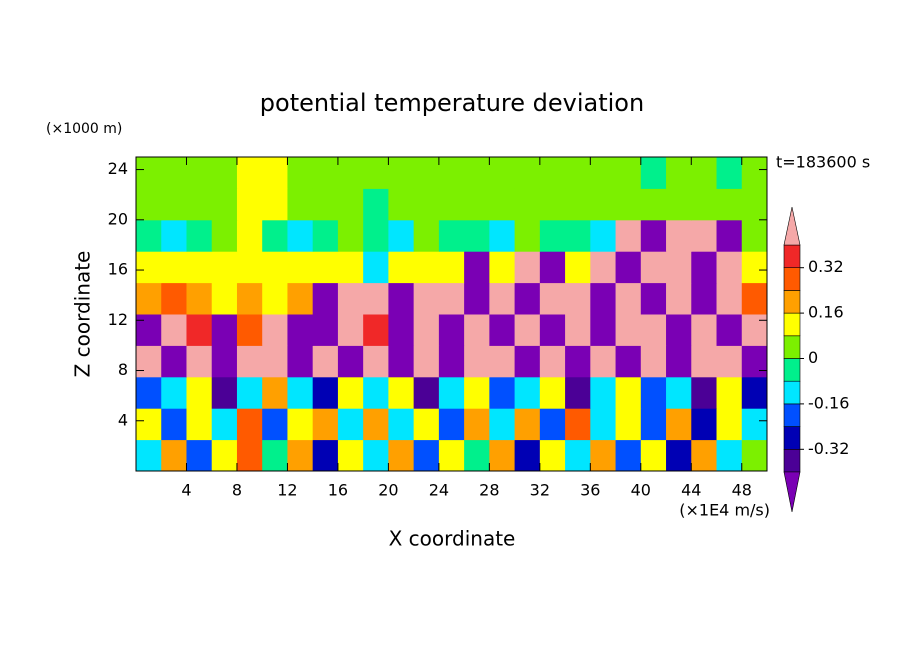 The height and width of the screenshot is (654, 904). Describe the element at coordinates (118, 218) in the screenshot. I see `y-tick-label: 20` at that location.